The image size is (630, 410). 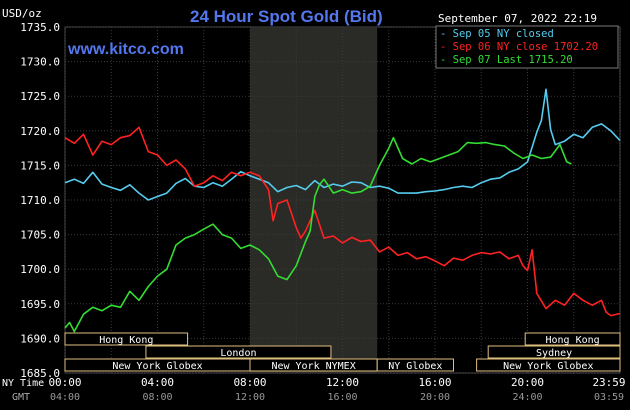 What do you see at coordinates (609, 397) in the screenshot?
I see `x-tick-label-gmt: 03:59` at bounding box center [609, 397].